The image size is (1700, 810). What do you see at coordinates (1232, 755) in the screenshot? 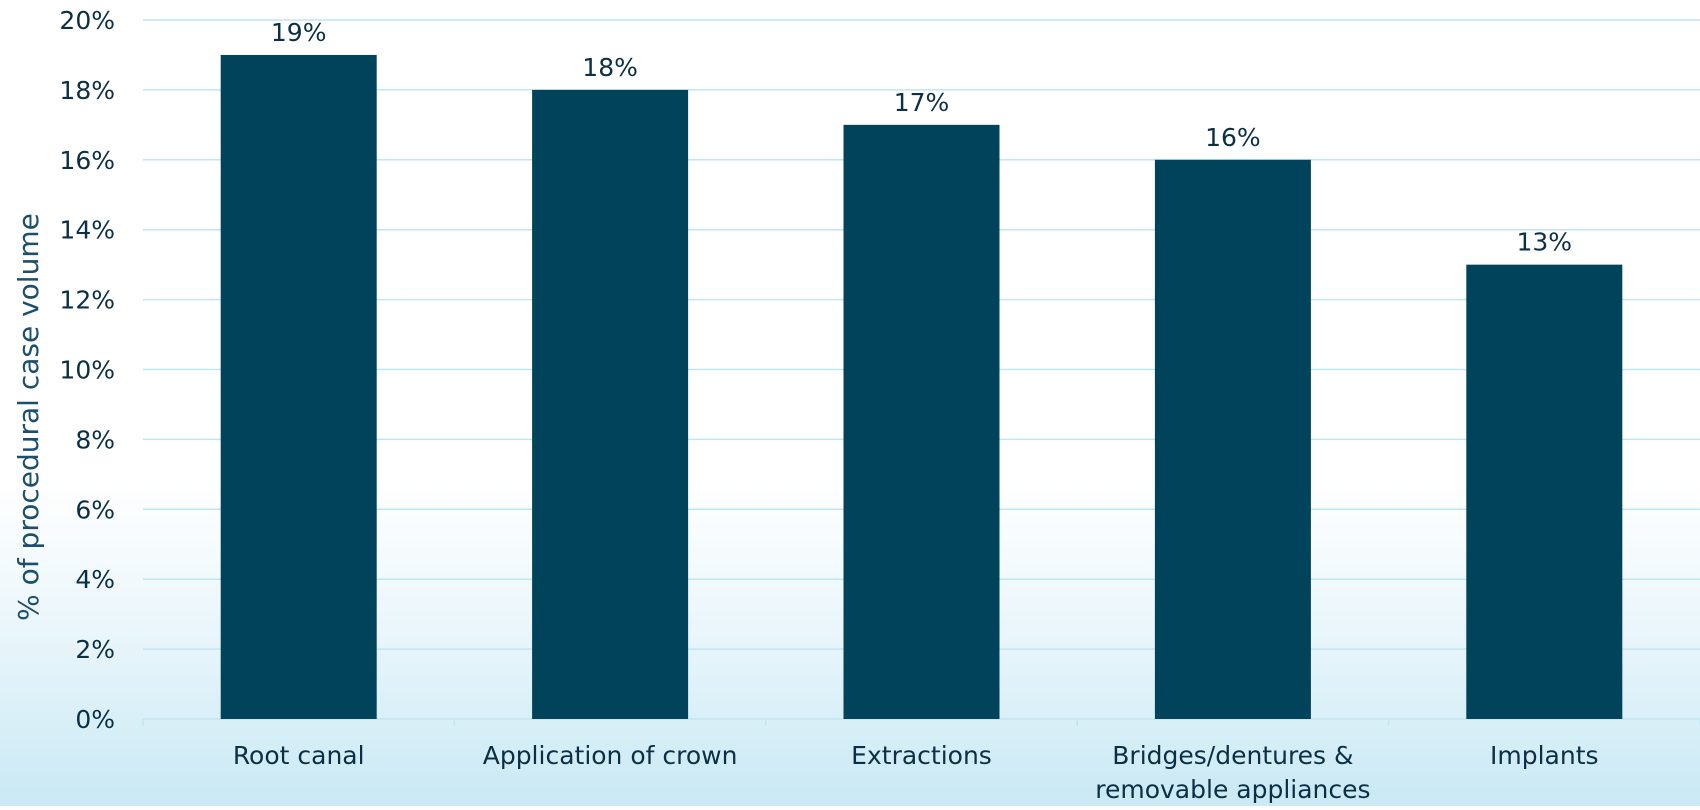
I see `x-tick-label-line: Bridges/dentures &` at bounding box center [1232, 755].